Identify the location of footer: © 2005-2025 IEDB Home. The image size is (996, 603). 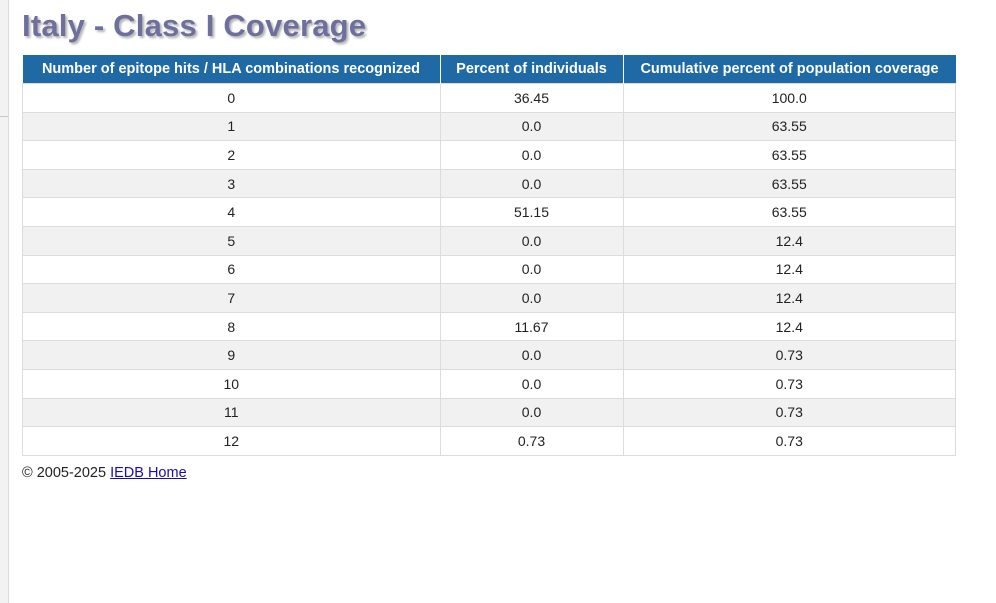
(489, 473).